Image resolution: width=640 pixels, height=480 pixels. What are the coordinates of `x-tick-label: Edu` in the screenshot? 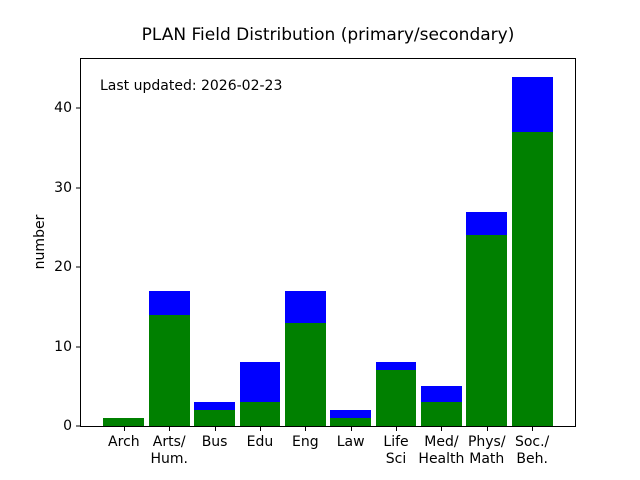 It's located at (260, 442).